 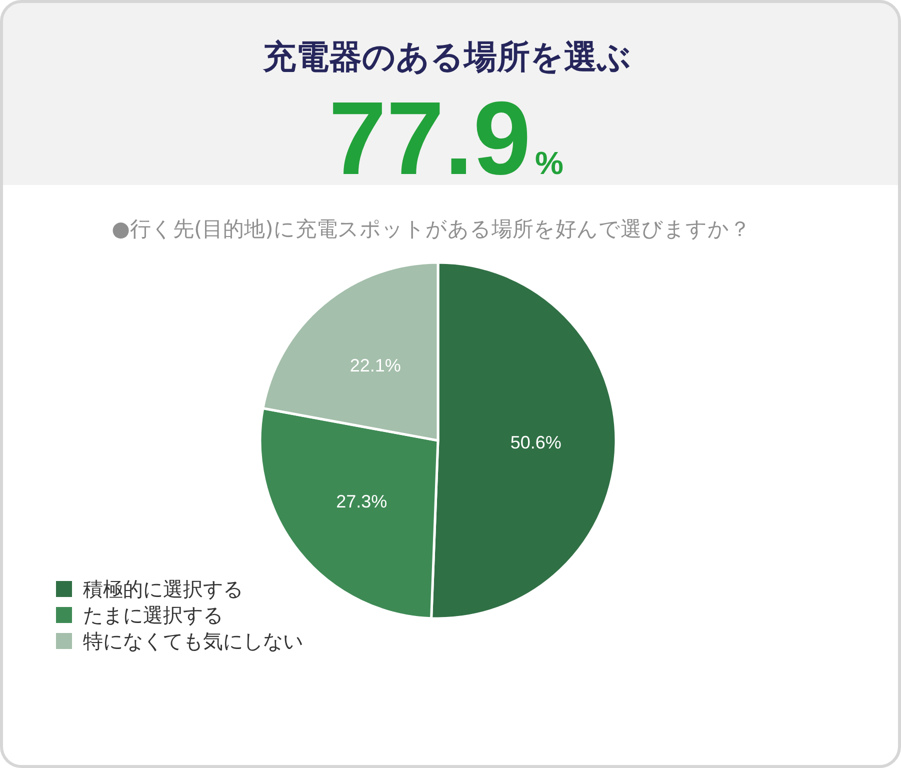 What do you see at coordinates (431, 229) in the screenshot?
I see `annotation: ●行く先(目的地)に充電スポットがある場所を好んで選びますか？` at bounding box center [431, 229].